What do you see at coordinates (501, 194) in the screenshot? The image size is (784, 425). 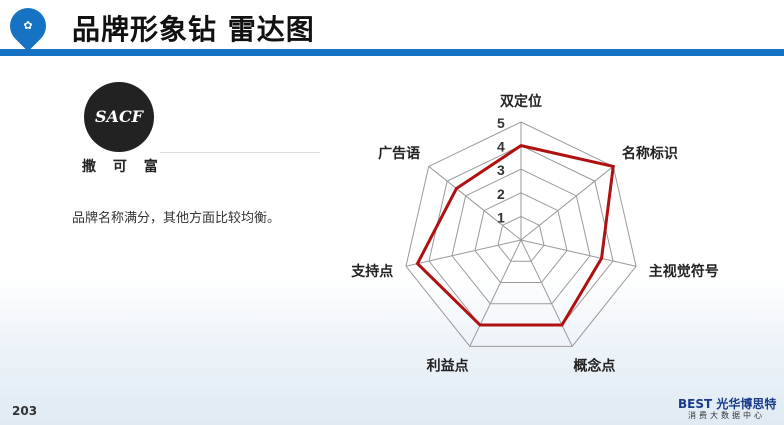 I see `tick-label: 2` at bounding box center [501, 194].